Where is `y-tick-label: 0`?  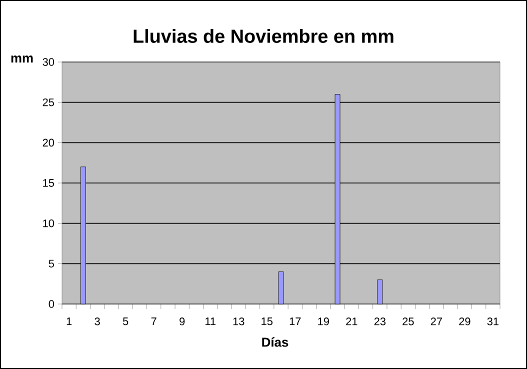 y-tick-label: 0 is located at coordinates (51, 304).